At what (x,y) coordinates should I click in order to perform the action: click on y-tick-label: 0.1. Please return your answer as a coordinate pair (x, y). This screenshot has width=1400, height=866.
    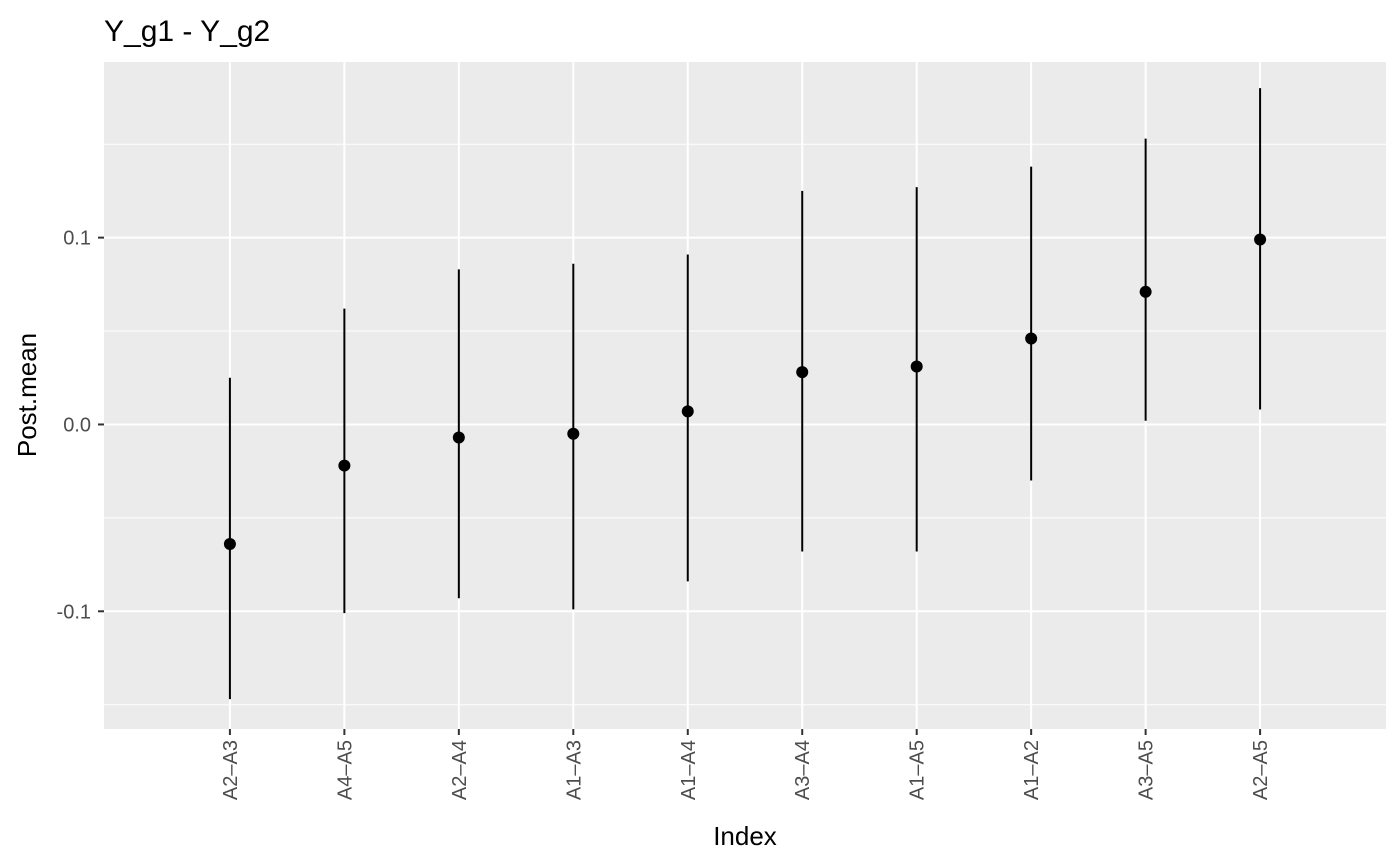
    Looking at the image, I should click on (77, 239).